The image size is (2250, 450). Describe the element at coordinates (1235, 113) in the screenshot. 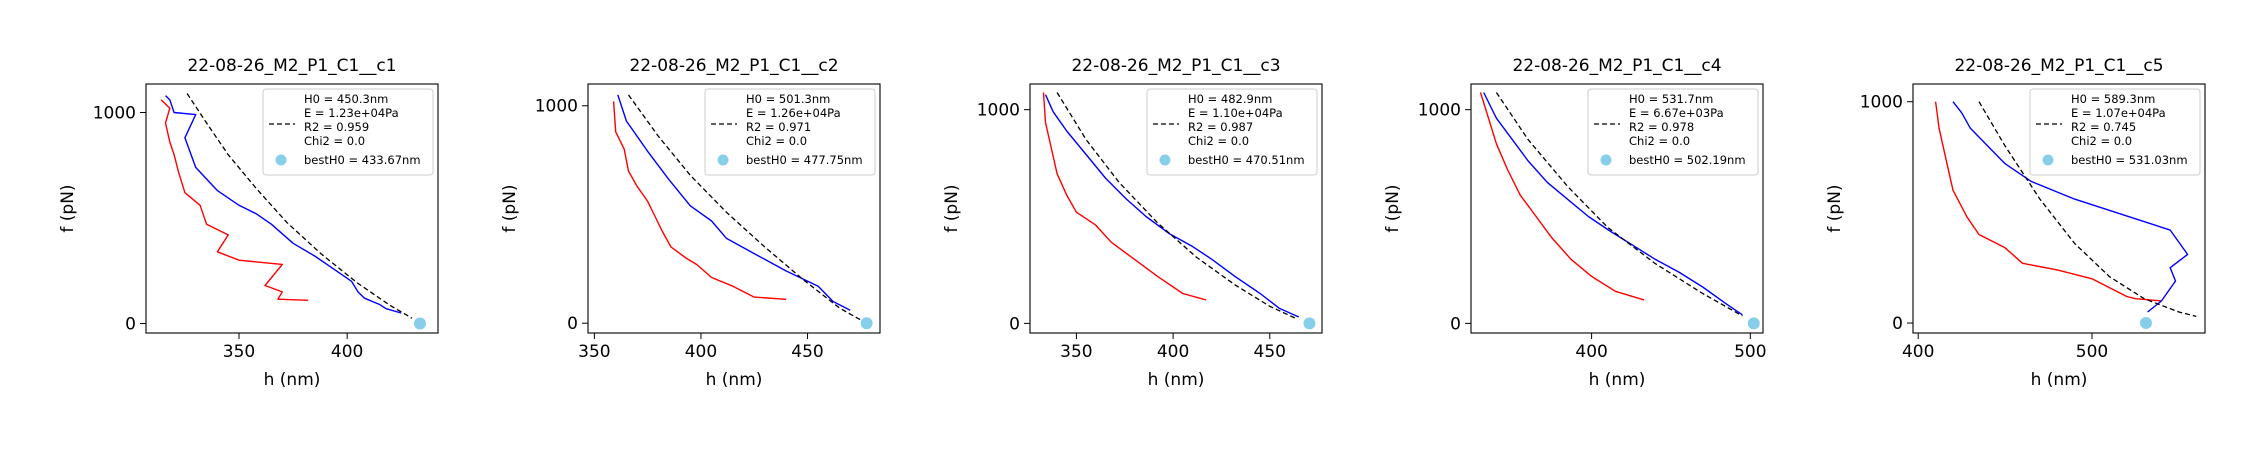

I see `legend-entry-text: E = 1.10e+04Pa` at that location.